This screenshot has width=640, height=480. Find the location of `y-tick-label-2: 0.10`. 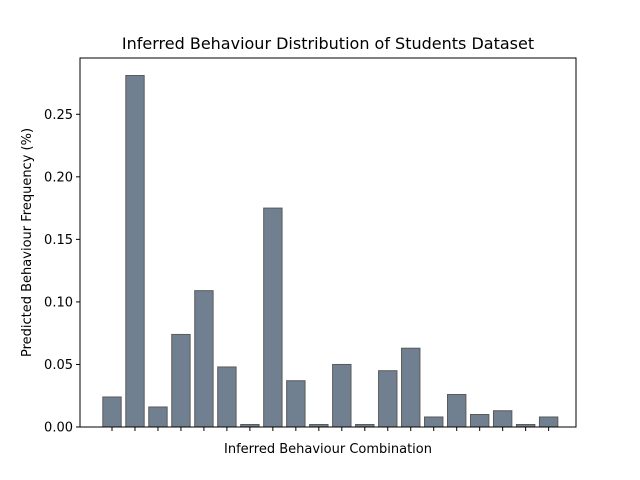

y-tick-label-2: 0.10 is located at coordinates (58, 302).